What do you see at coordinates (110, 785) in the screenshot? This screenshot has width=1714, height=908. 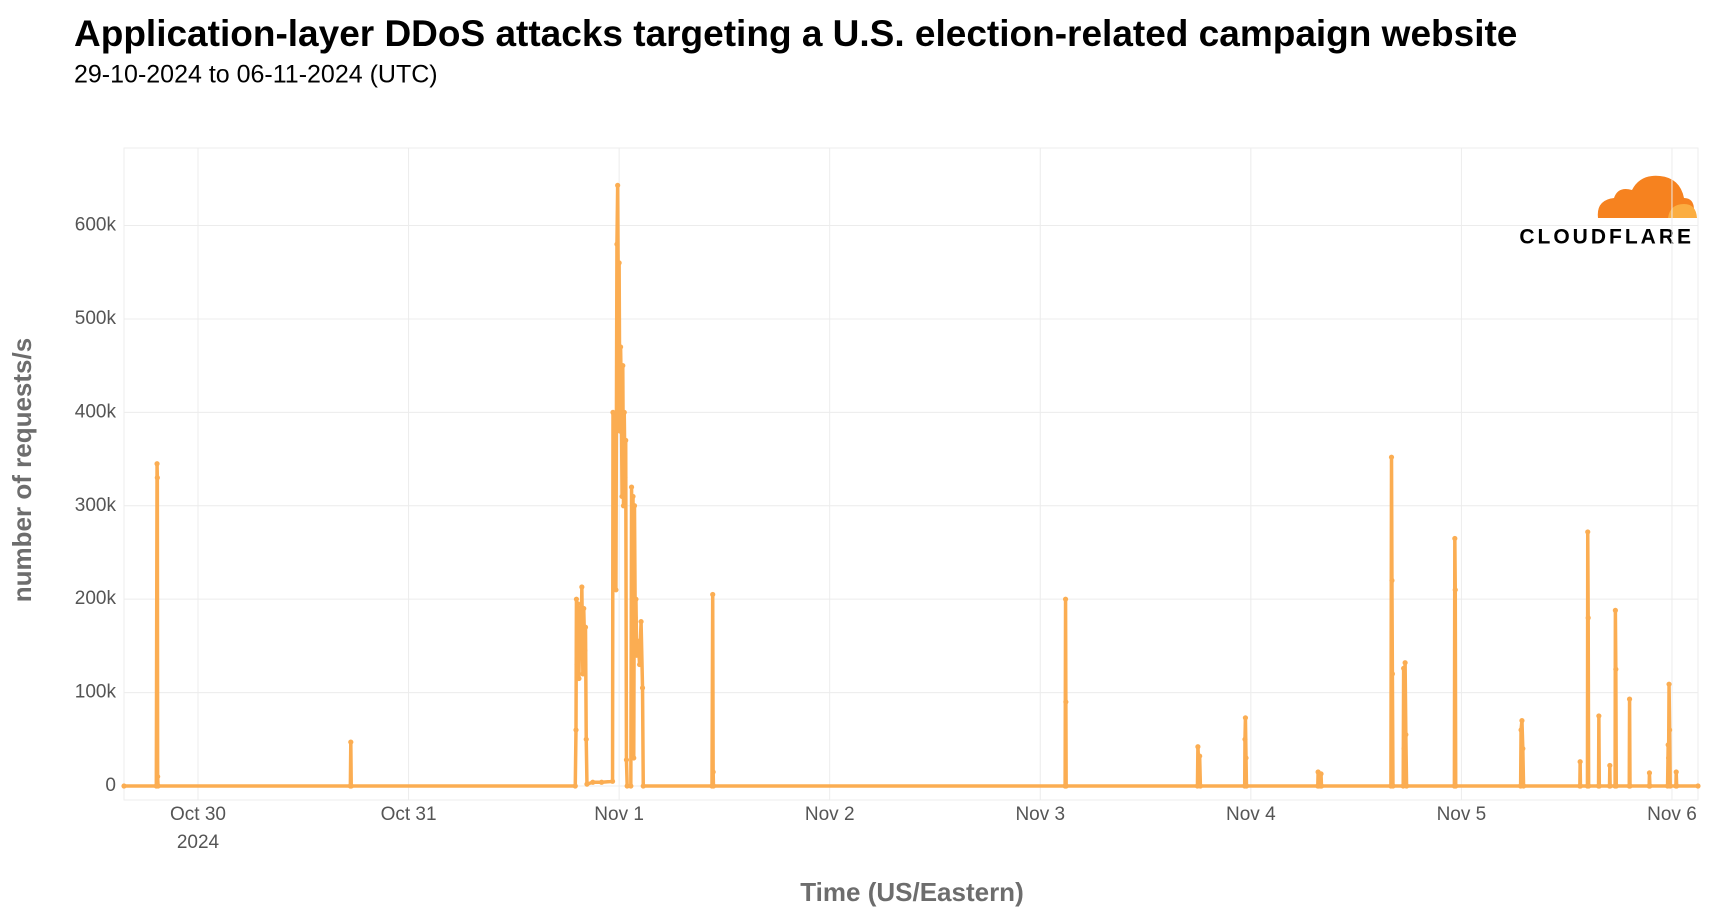 I see `y-tick-label: 0` at bounding box center [110, 785].